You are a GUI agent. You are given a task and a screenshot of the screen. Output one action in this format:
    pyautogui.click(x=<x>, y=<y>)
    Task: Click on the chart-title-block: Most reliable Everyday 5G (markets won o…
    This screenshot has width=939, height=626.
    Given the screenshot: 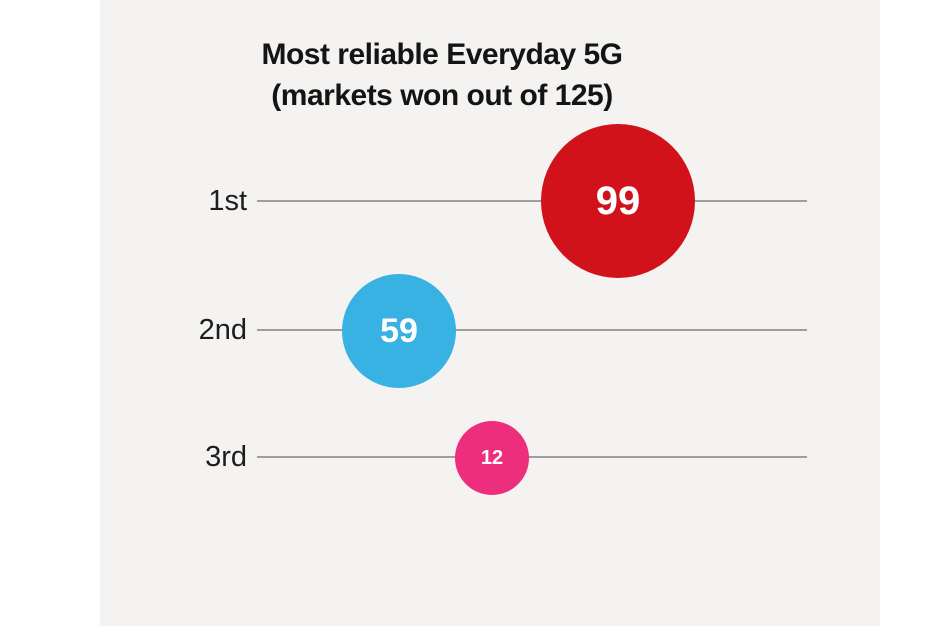 What is the action you would take?
    pyautogui.click(x=442, y=75)
    